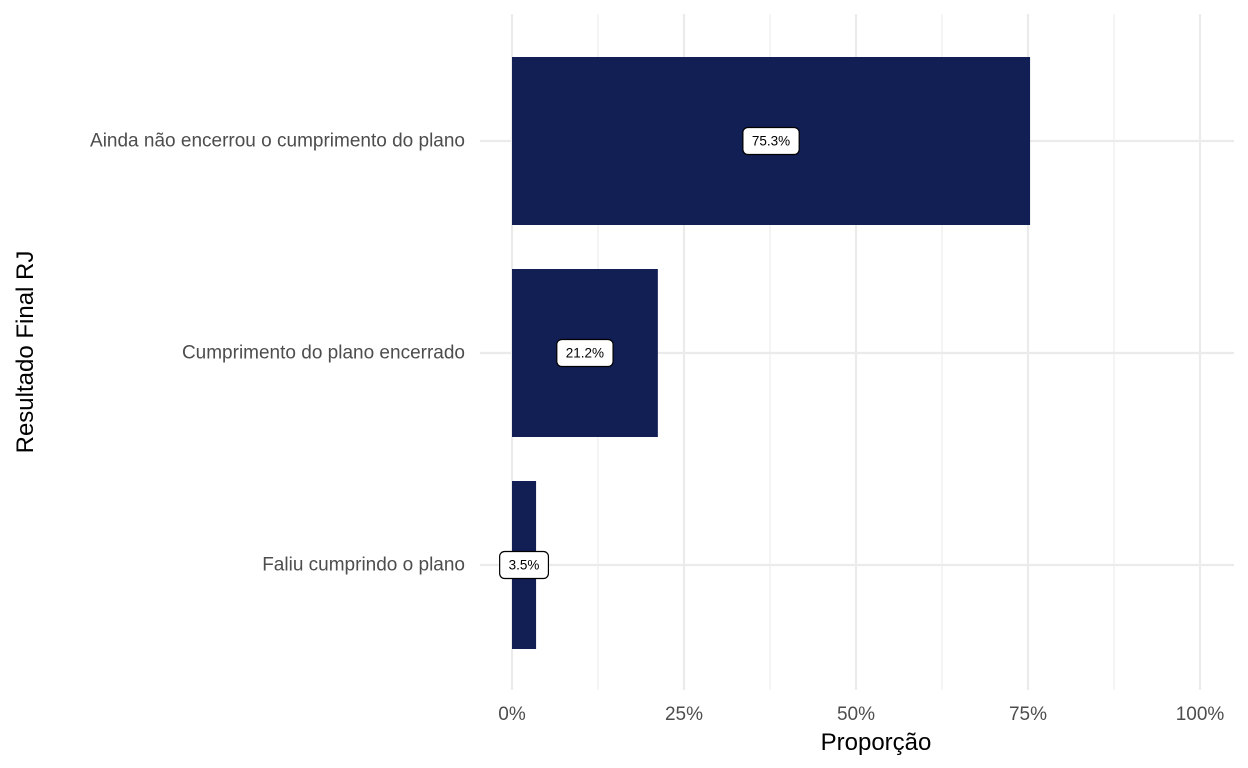  What do you see at coordinates (649, 353) in the screenshot?
I see `data-labels: 75.3% 21.2% 3.5%` at bounding box center [649, 353].